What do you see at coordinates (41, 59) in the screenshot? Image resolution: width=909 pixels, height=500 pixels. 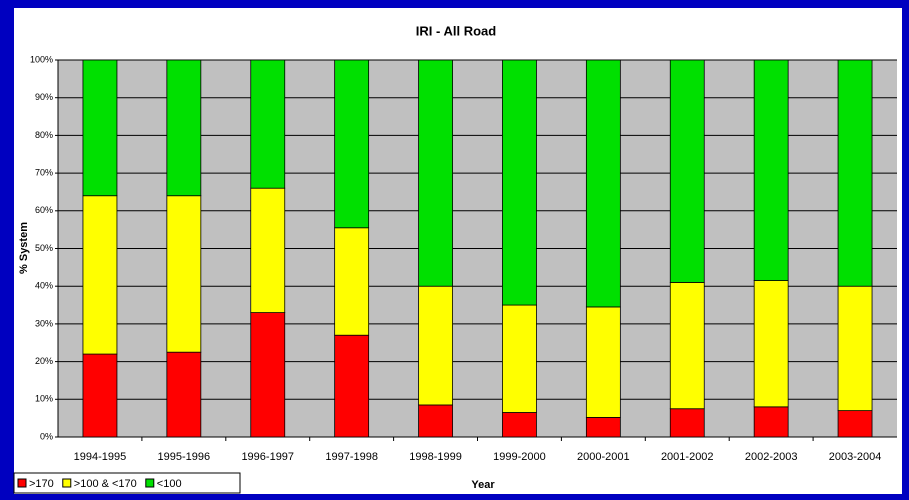 I see `y-tick-label: 100%` at bounding box center [41, 59].